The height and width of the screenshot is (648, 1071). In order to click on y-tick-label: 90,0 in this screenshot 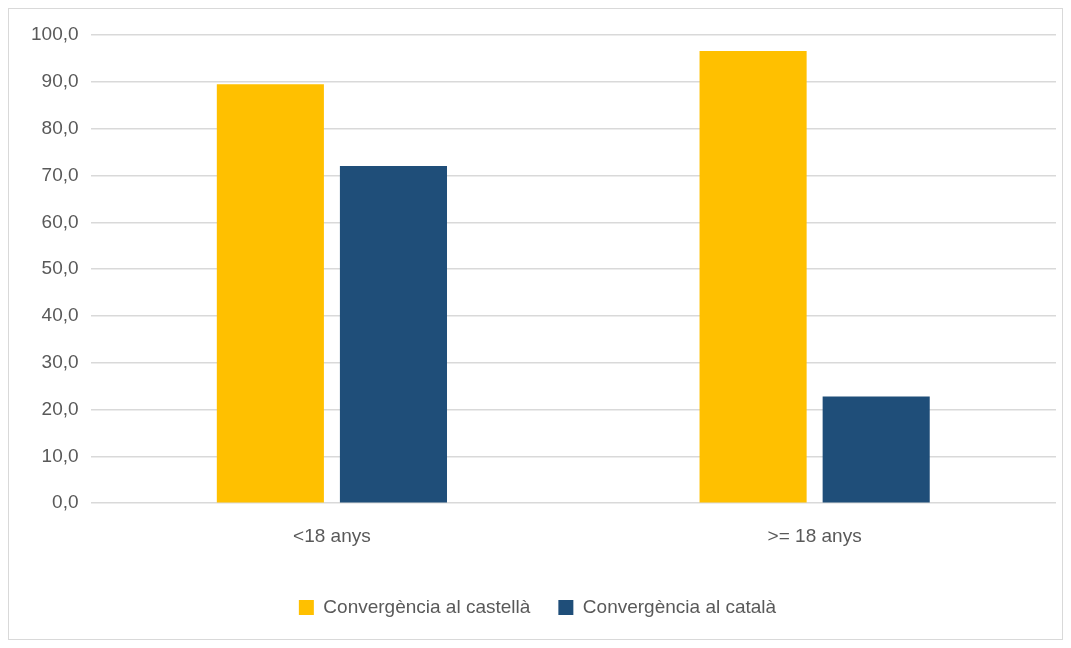, I will do `click(60, 81)`.